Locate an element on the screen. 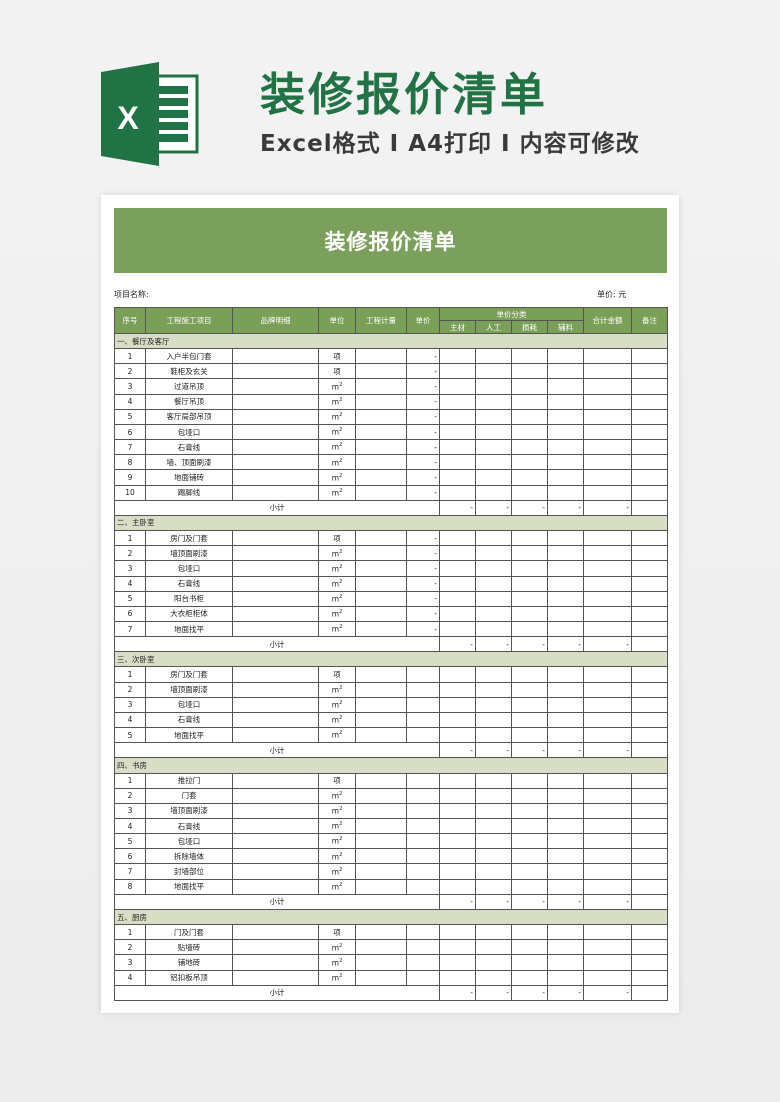 This screenshot has height=1102, width=780. row-item: 石膏线 is located at coordinates (189, 583).